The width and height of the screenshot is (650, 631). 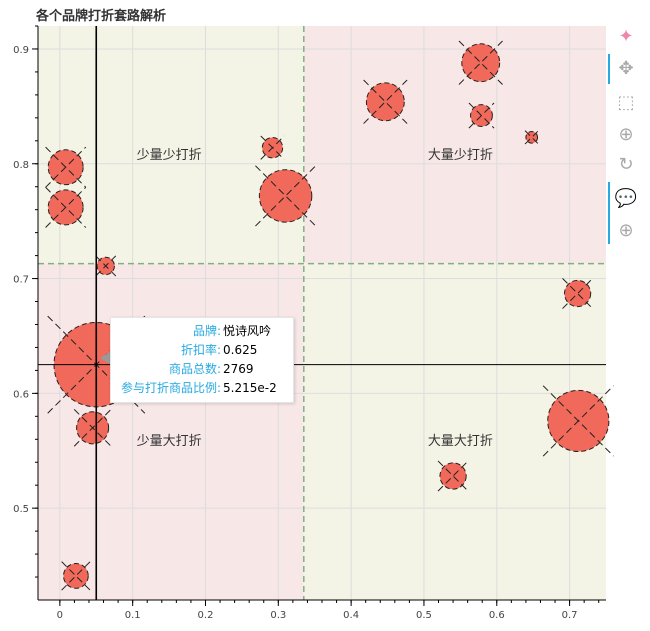 I want to click on y-tick-label: 0.5, so click(x=21, y=509).